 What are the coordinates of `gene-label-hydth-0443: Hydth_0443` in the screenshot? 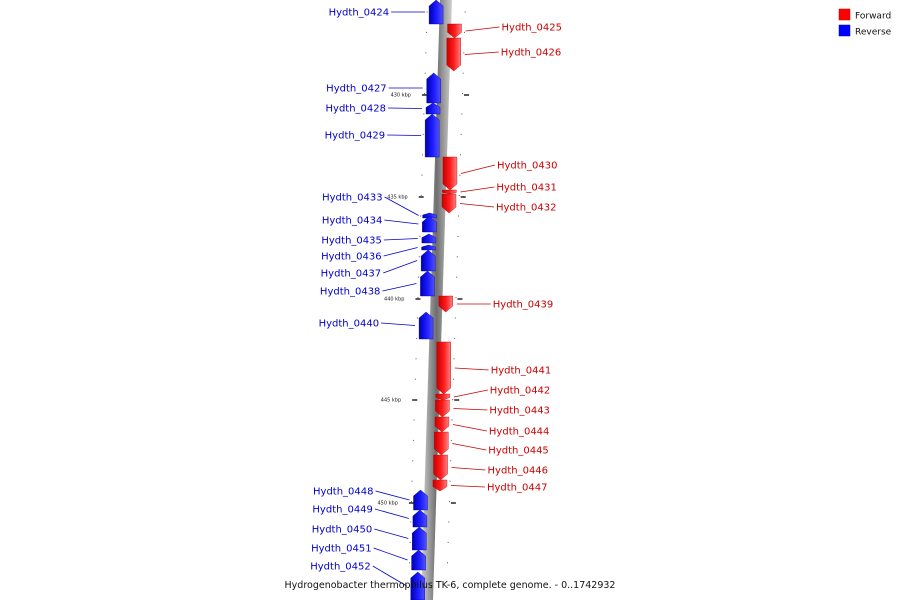 It's located at (519, 411).